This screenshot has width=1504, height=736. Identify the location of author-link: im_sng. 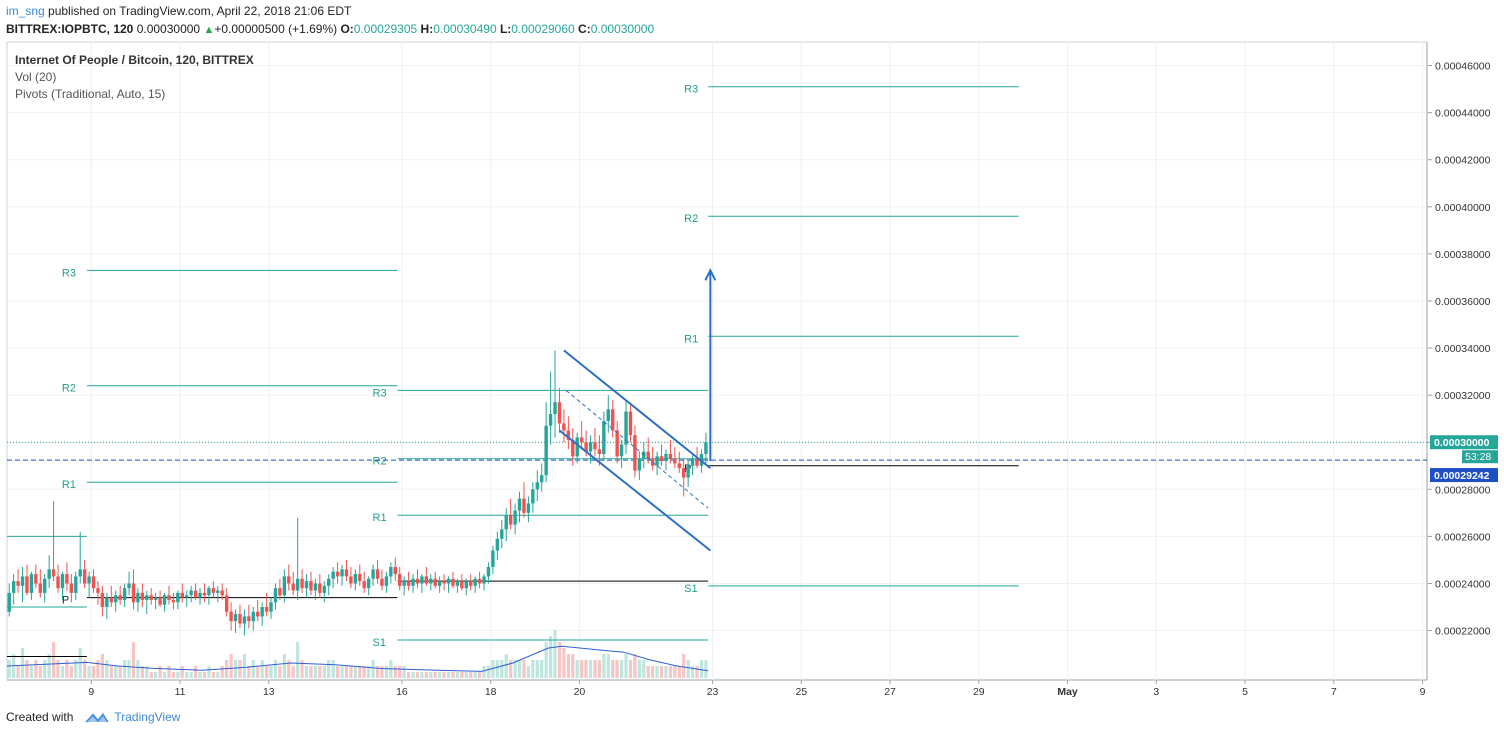
(25, 11).